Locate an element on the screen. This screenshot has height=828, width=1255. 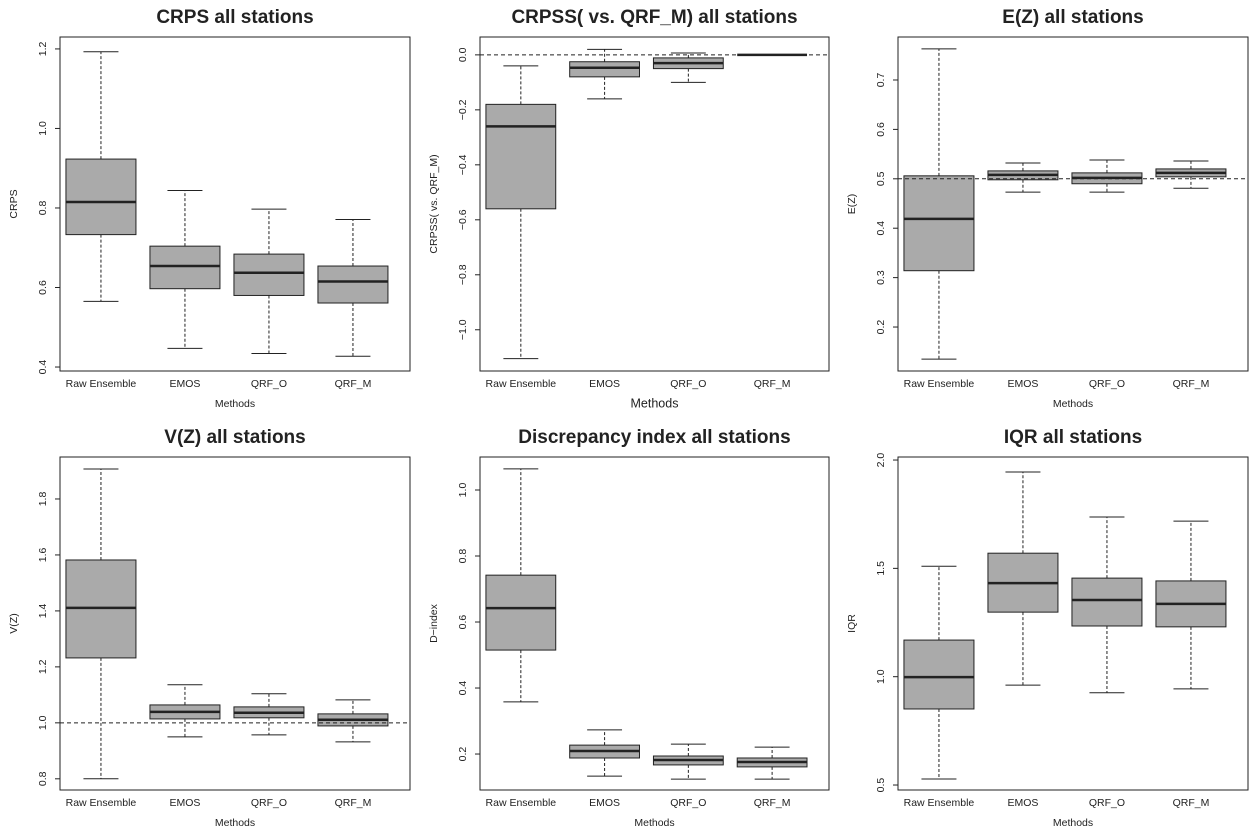
chart-title: CRPSS( vs. QRF_M) all stations is located at coordinates (654, 17).